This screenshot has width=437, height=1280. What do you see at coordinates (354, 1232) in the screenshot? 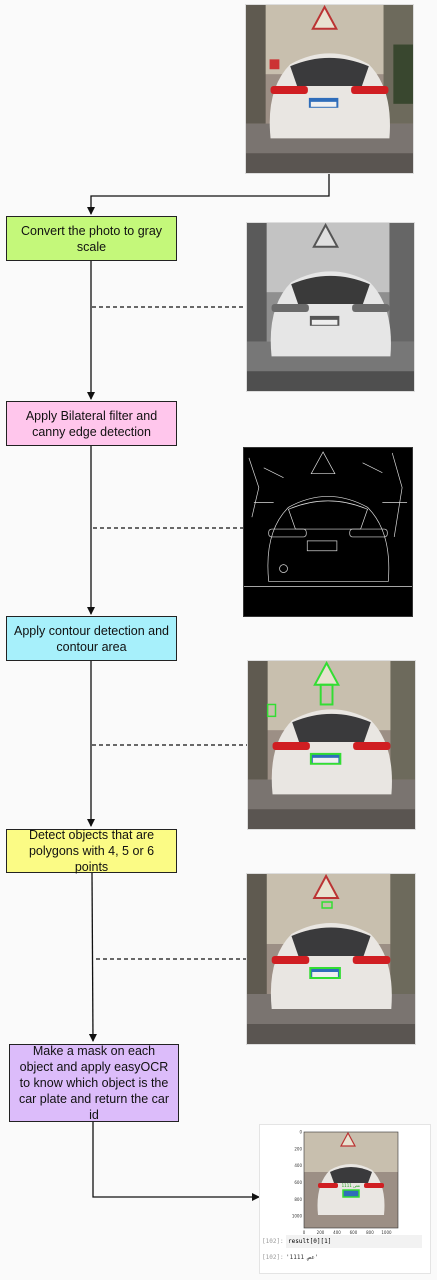
I see `x-tick-label: 600` at bounding box center [354, 1232].